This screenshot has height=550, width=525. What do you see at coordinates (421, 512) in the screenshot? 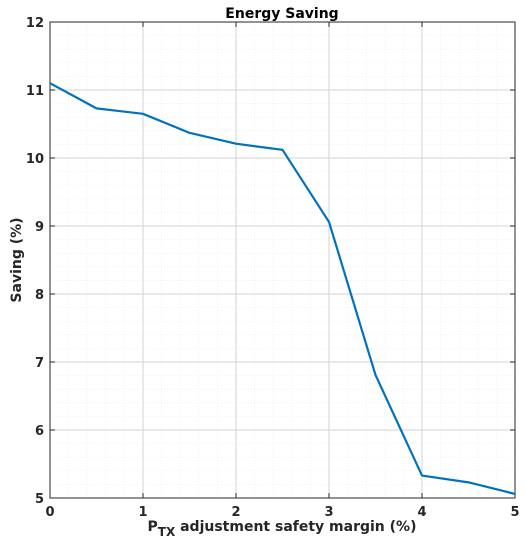
I see `x-tick-label: 4` at bounding box center [421, 512].